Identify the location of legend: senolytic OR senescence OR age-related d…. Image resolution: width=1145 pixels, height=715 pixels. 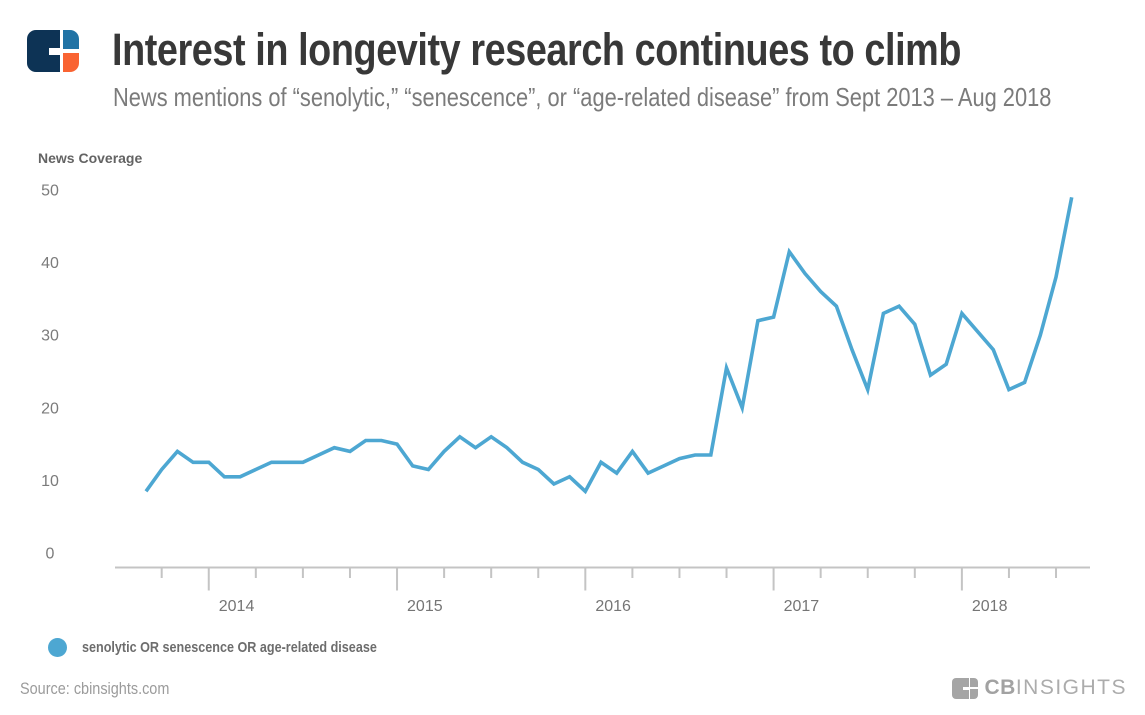
(240, 647).